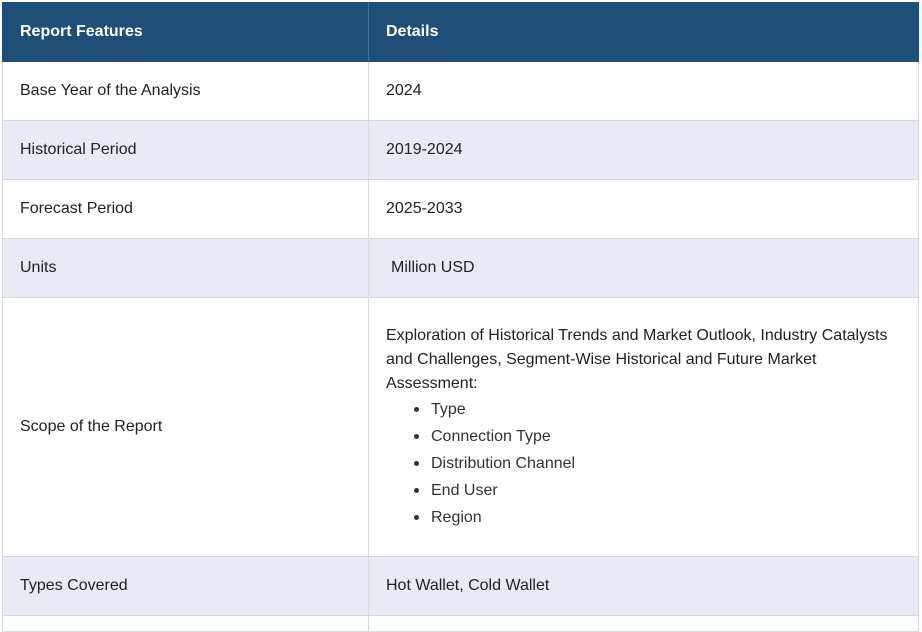 The width and height of the screenshot is (922, 632). I want to click on detail-cell: 2025-2033, so click(643, 209).